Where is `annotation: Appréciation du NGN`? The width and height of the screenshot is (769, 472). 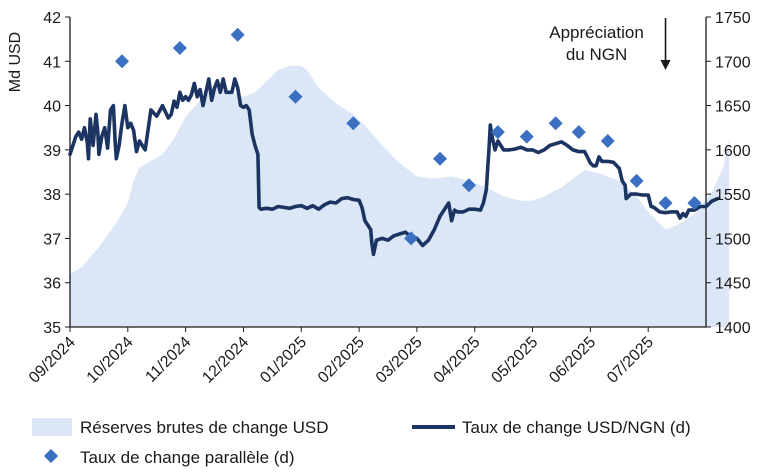
annotation: Appréciation du NGN is located at coordinates (610, 44).